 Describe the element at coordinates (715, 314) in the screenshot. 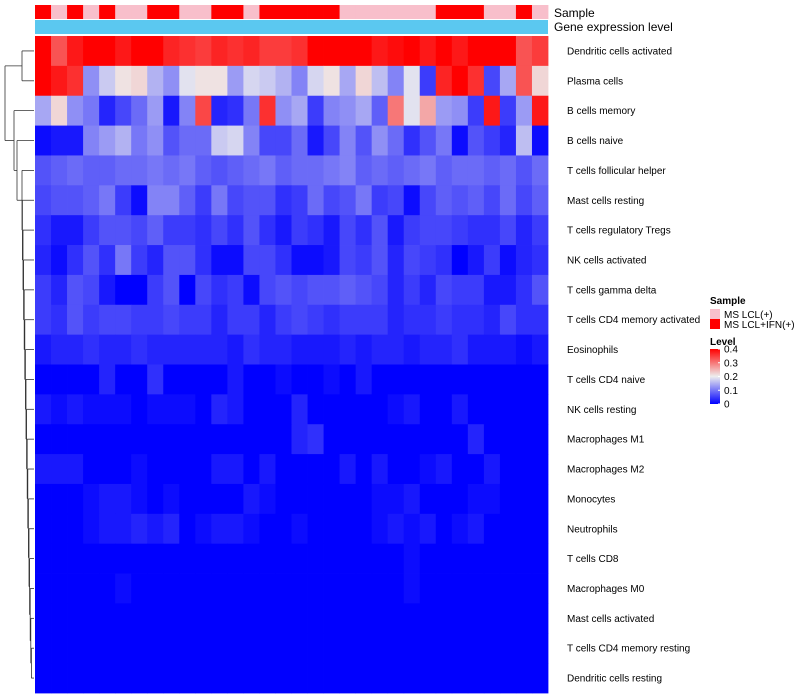

I see `legend-swatch-ms-lcl` at that location.